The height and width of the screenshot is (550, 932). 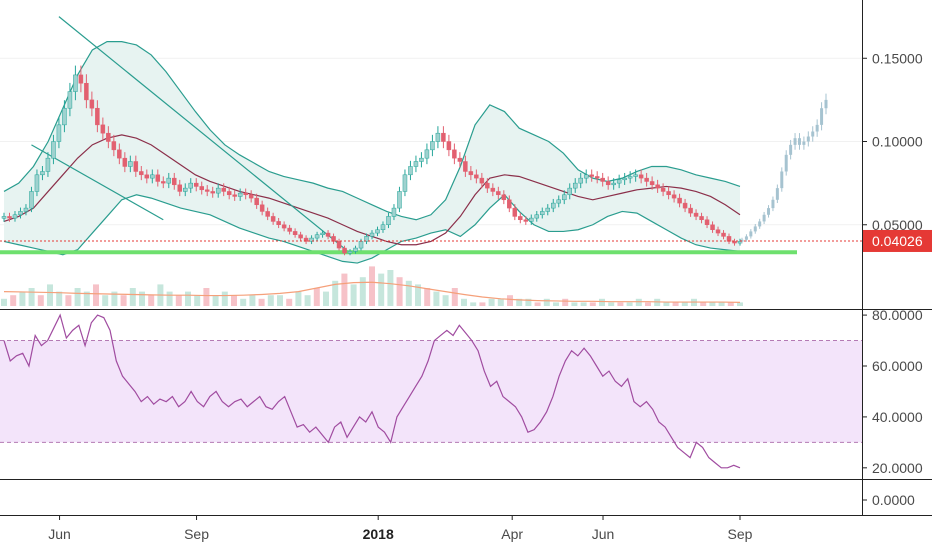 What do you see at coordinates (204, 135) in the screenshot?
I see `descending-trendline` at bounding box center [204, 135].